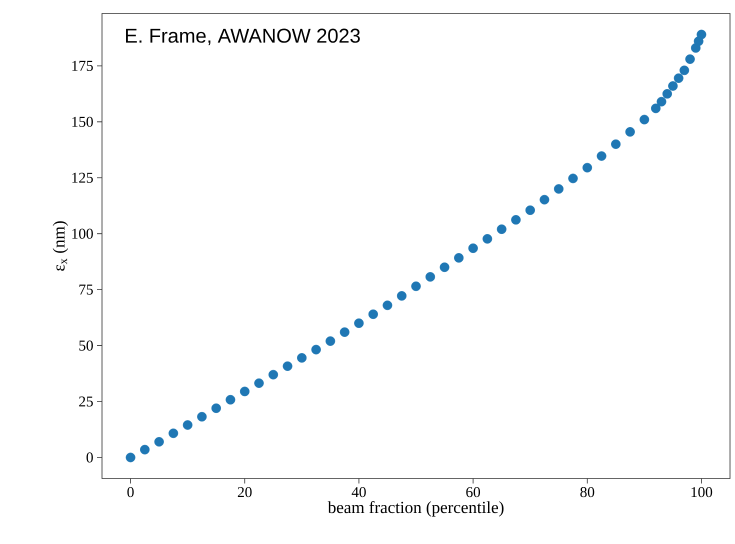  I want to click on x-tick-label: 20, so click(245, 492).